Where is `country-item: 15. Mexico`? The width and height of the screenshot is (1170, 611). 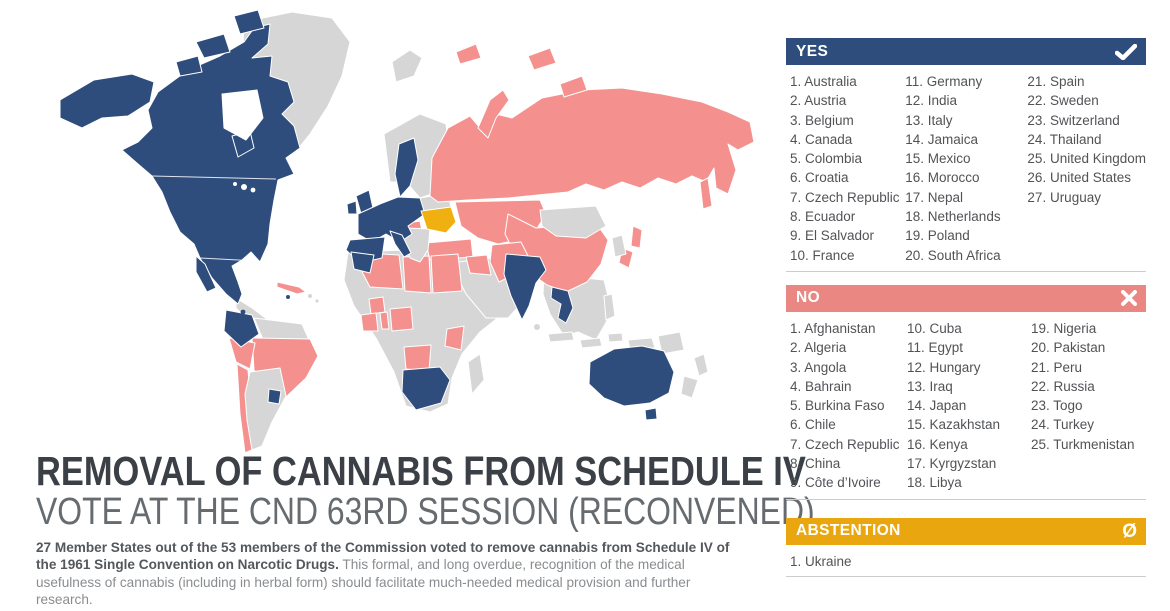 country-item: 15. Mexico is located at coordinates (938, 159).